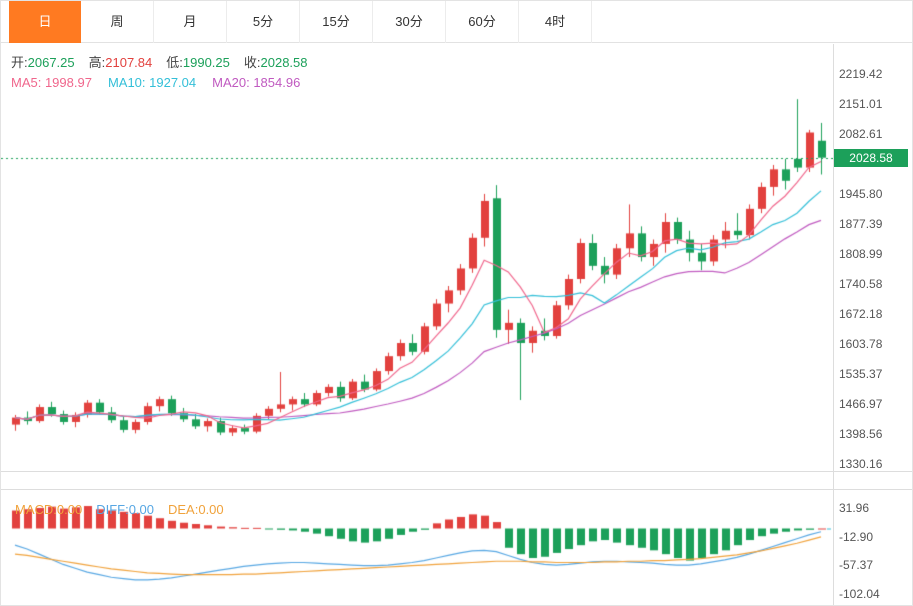  I want to click on tab-period-2: 周, so click(117, 22).